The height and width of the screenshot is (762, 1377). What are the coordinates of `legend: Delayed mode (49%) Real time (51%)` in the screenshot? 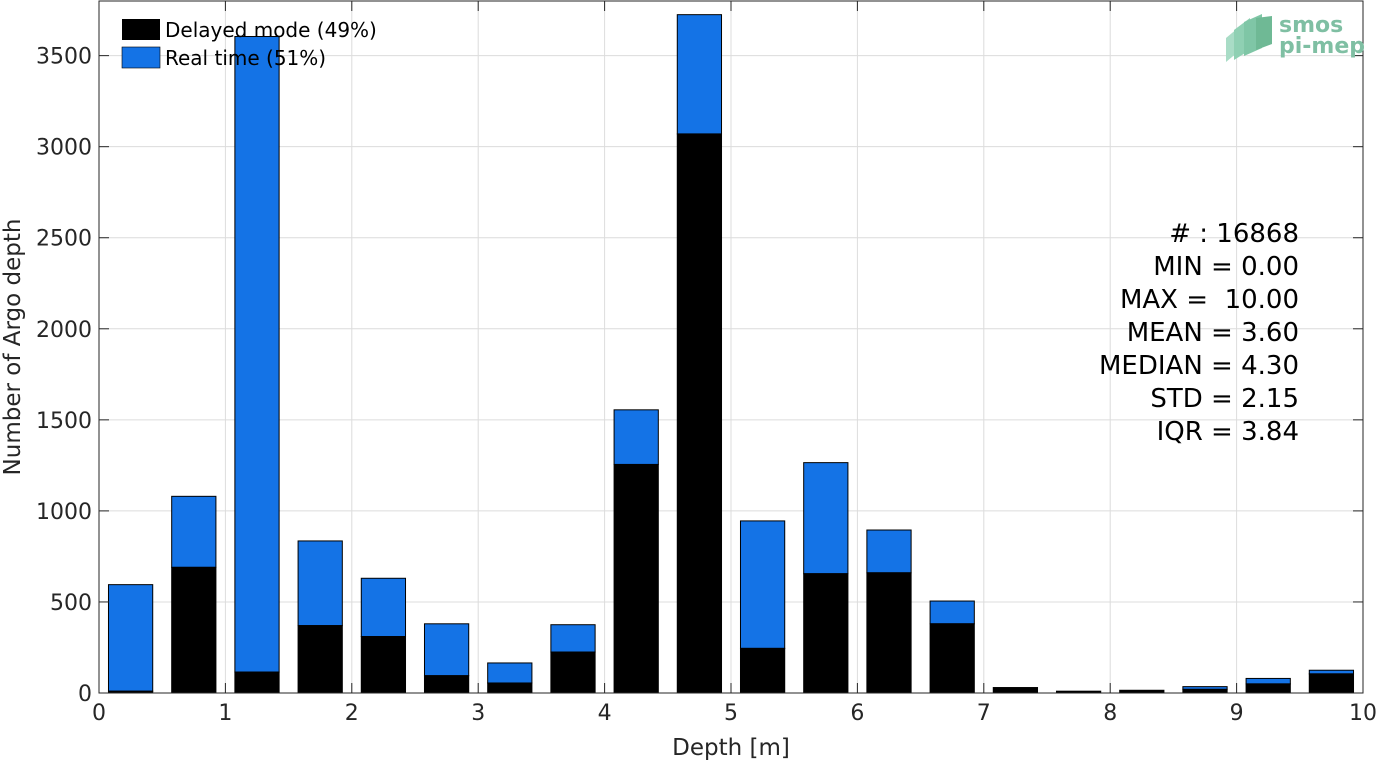 It's located at (249, 44).